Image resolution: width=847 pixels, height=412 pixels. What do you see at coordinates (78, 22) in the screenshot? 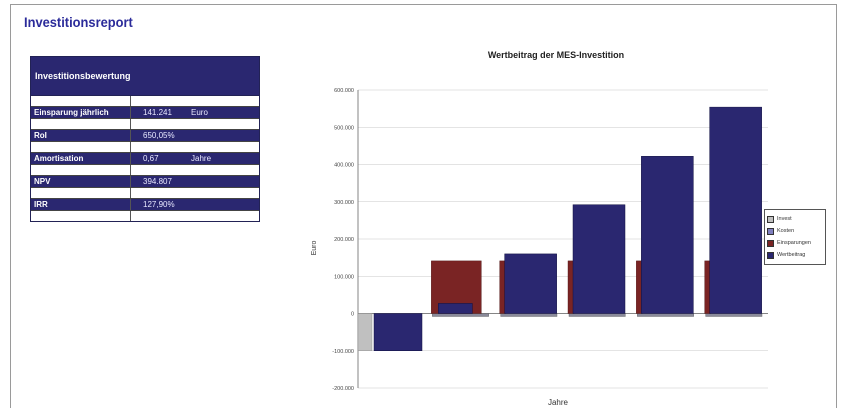
I see `report-title: Investitionsreport` at bounding box center [78, 22].